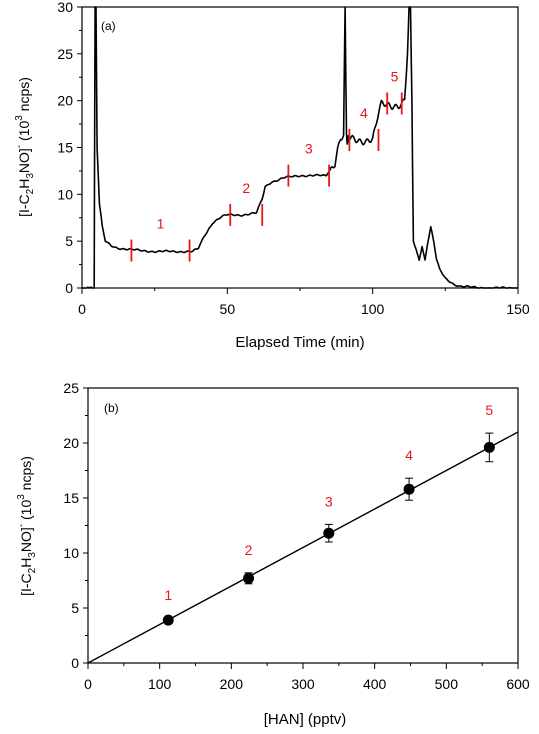 The image size is (539, 734). Describe the element at coordinates (447, 684) in the screenshot. I see `x-tick-label: 500` at that location.